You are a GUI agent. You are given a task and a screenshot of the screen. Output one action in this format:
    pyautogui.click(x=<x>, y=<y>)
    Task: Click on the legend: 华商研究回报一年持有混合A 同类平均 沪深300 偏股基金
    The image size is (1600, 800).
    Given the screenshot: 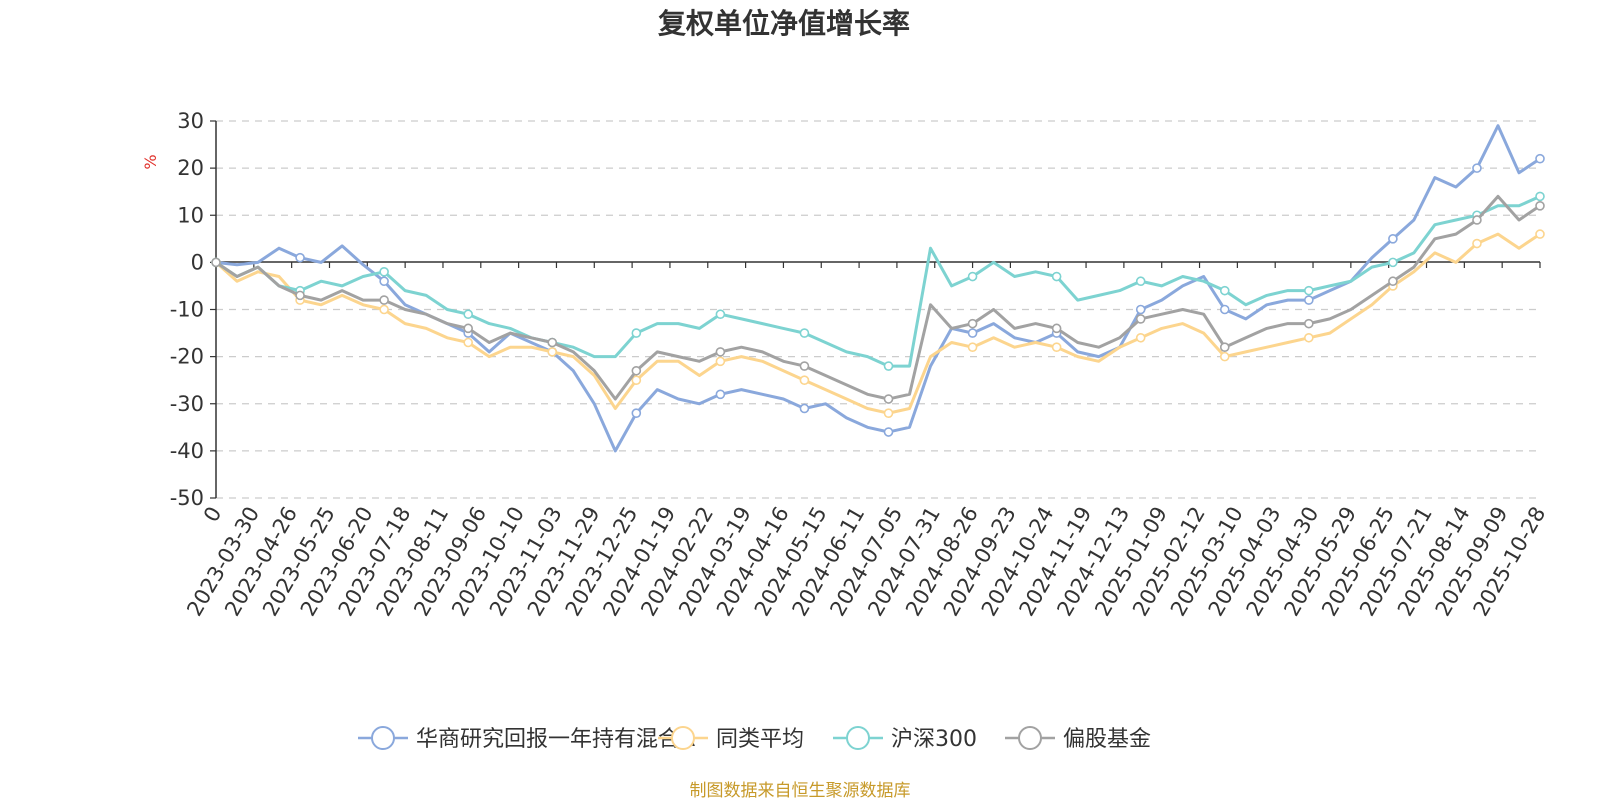 What is the action you would take?
    pyautogui.click(x=754, y=739)
    